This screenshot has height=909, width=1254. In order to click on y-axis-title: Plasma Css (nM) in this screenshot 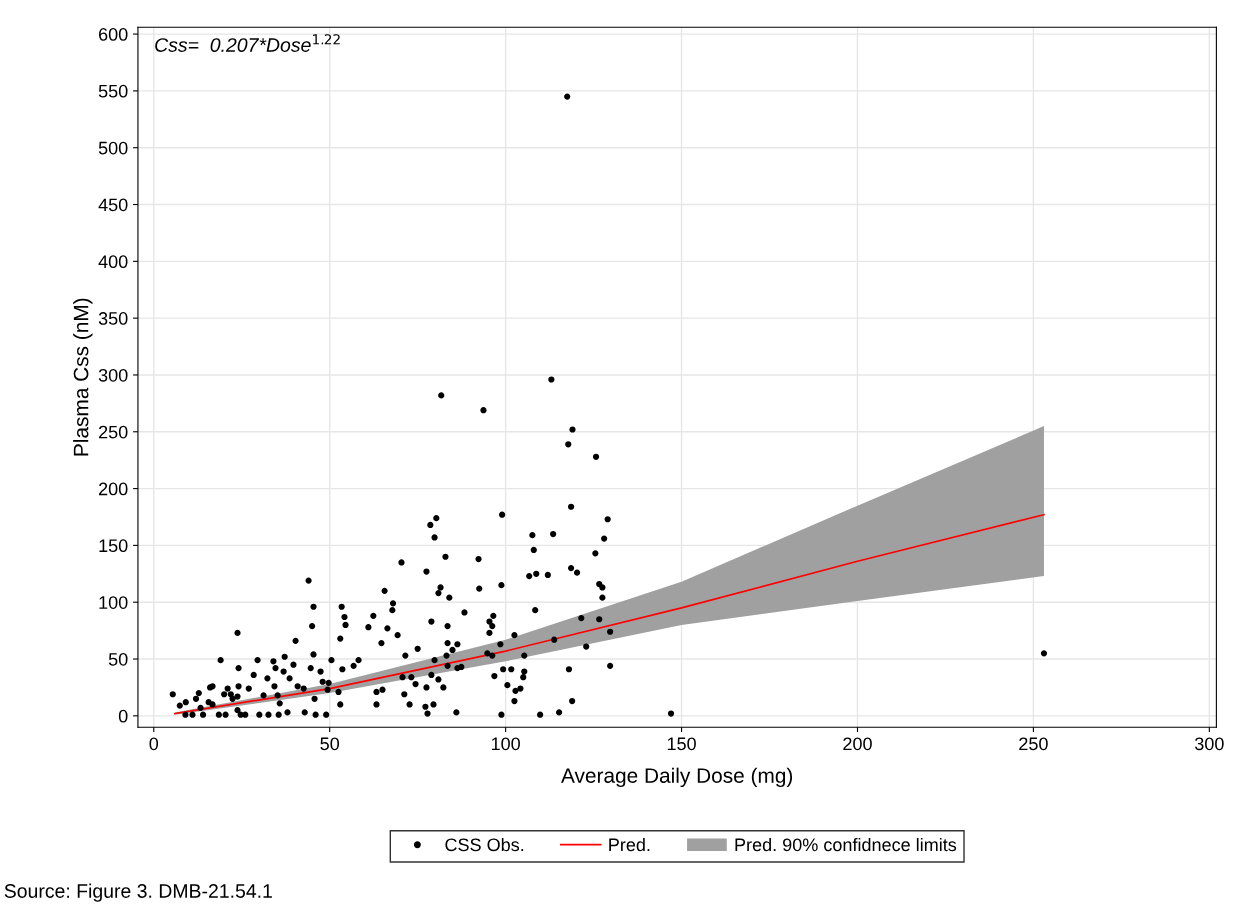, I will do `click(83, 377)`.